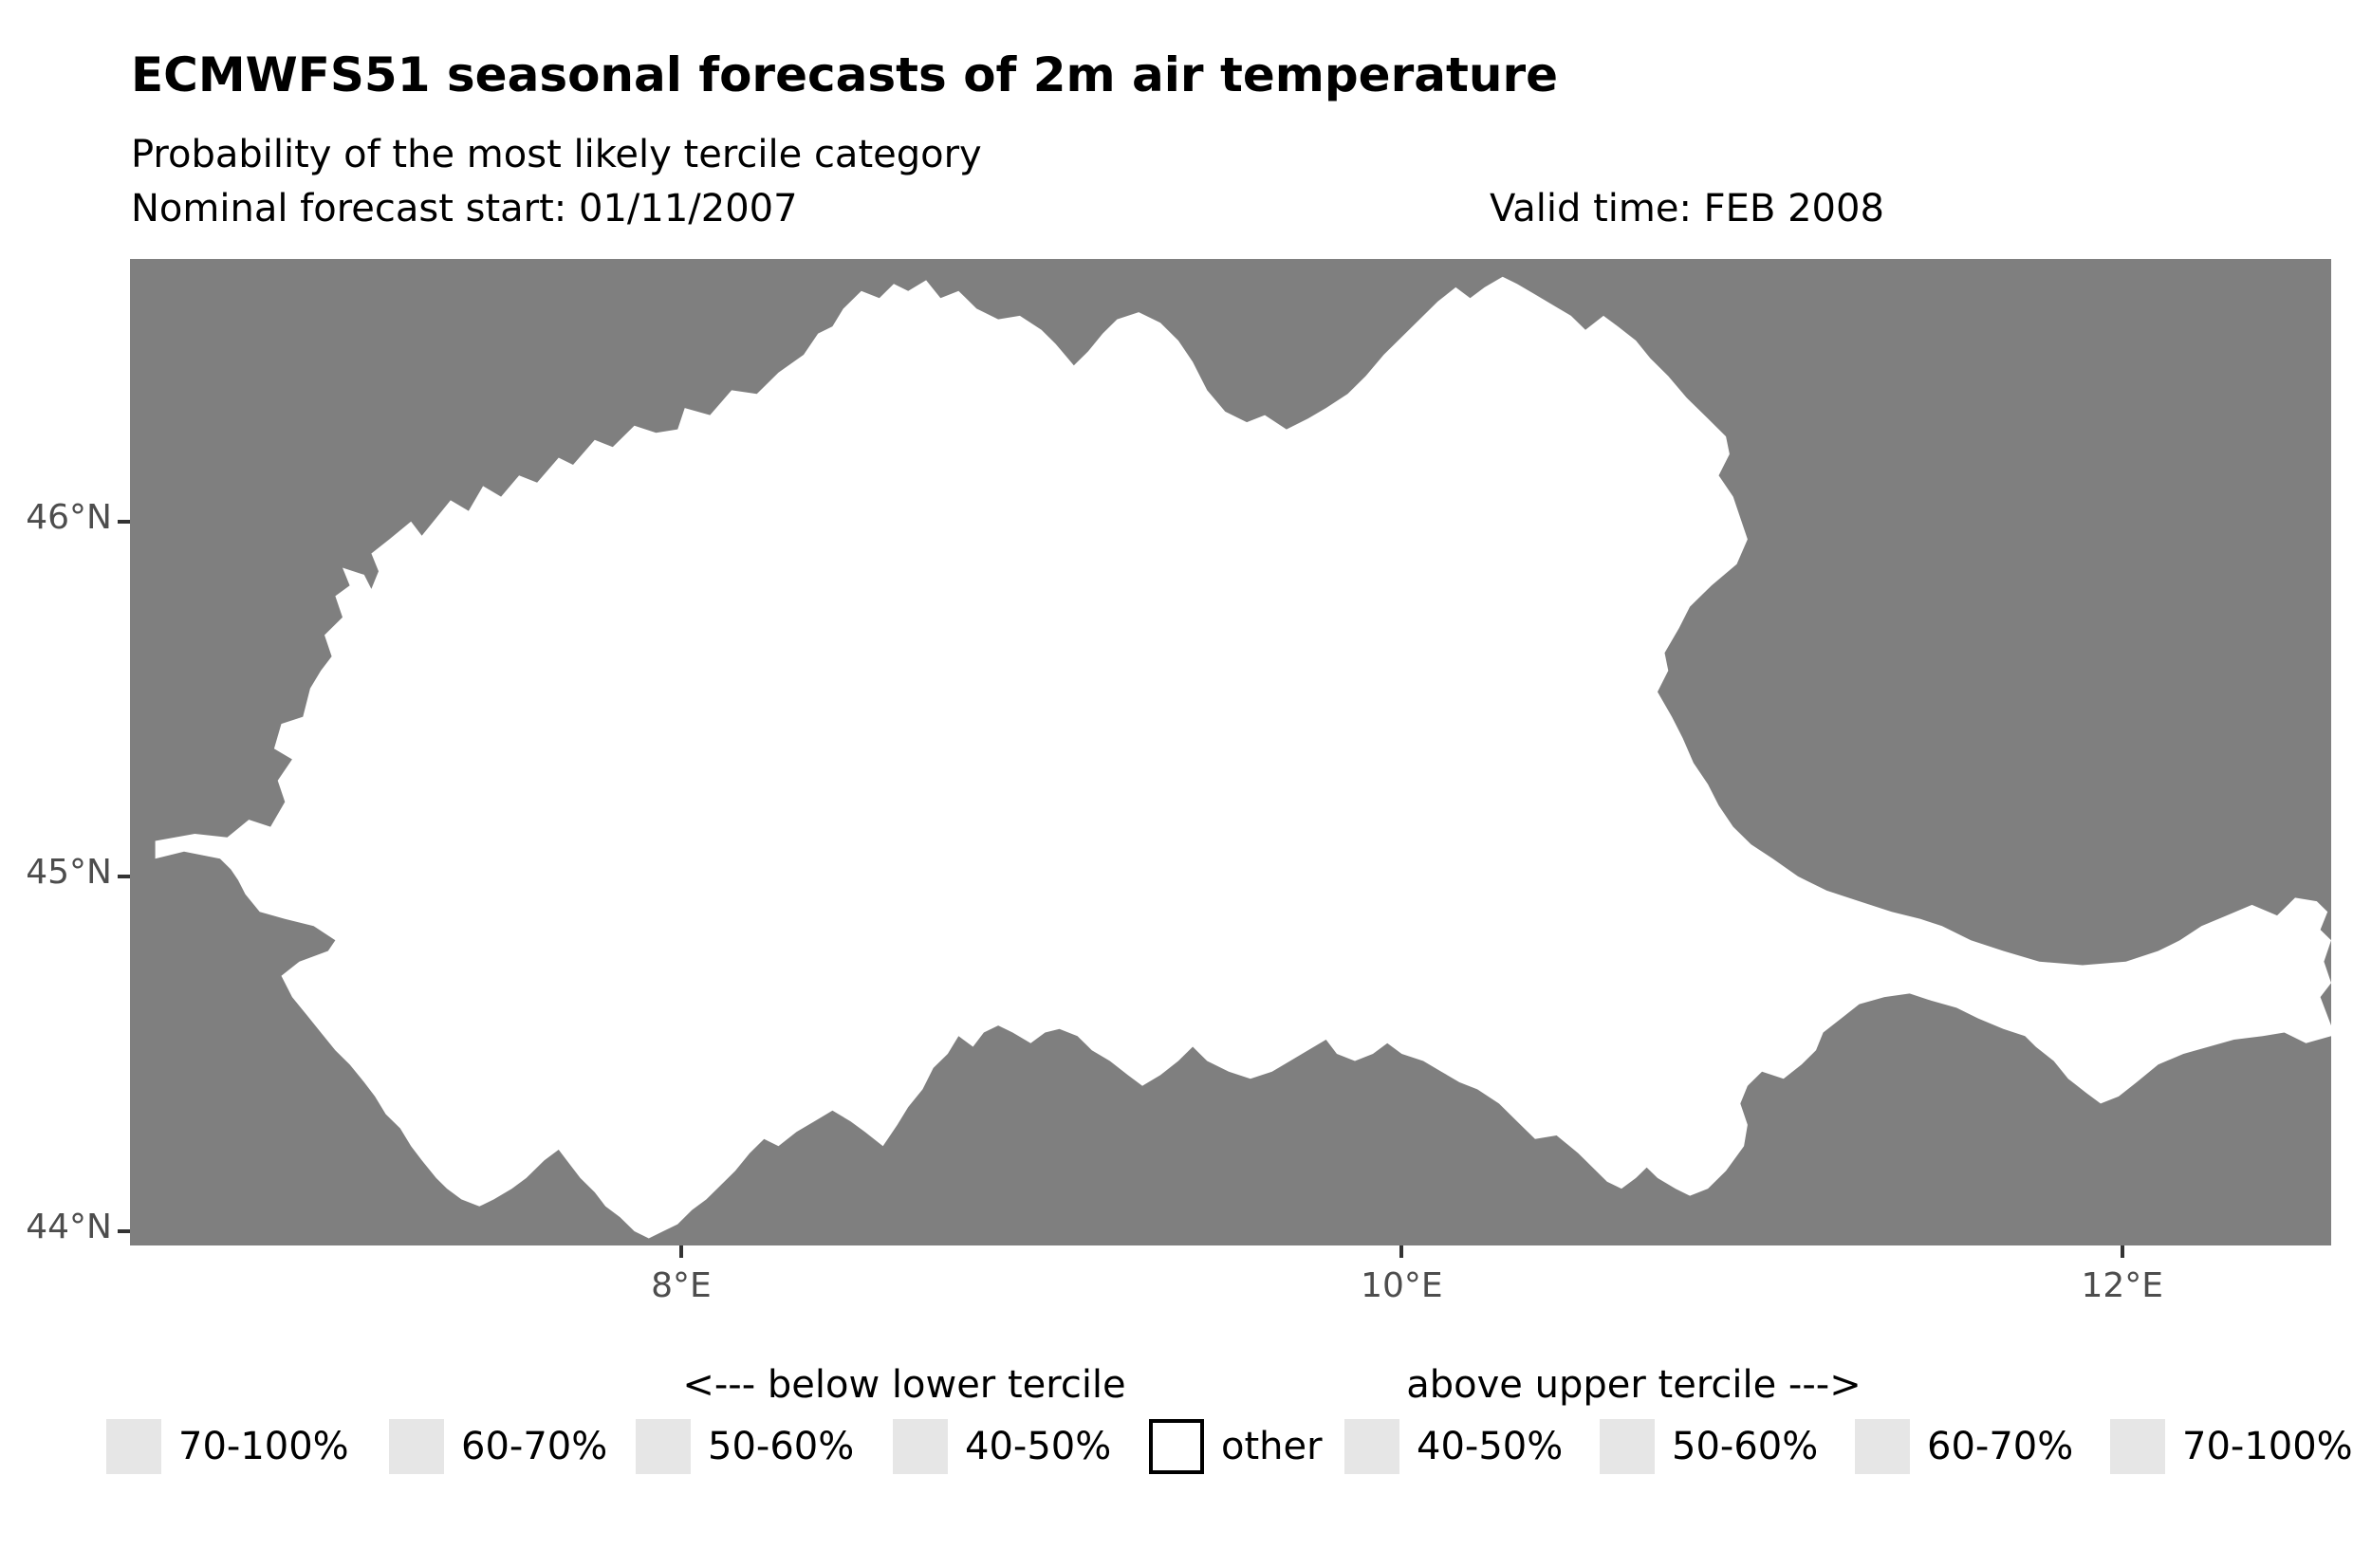  I want to click on x-tick-label: 10°E, so click(1402, 1286).